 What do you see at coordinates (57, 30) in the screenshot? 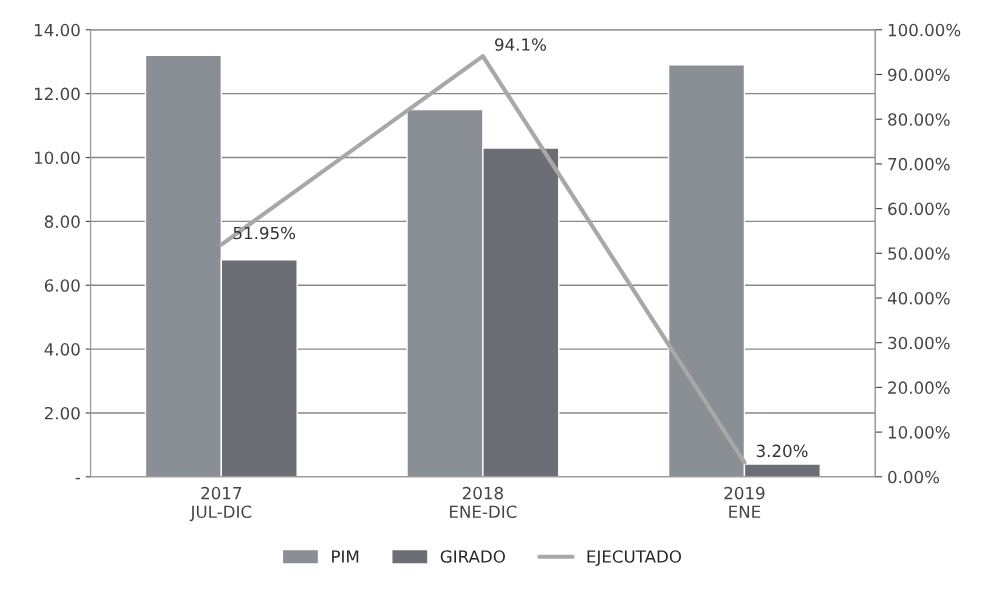
I see `y-tick-label: 14.00` at bounding box center [57, 30].